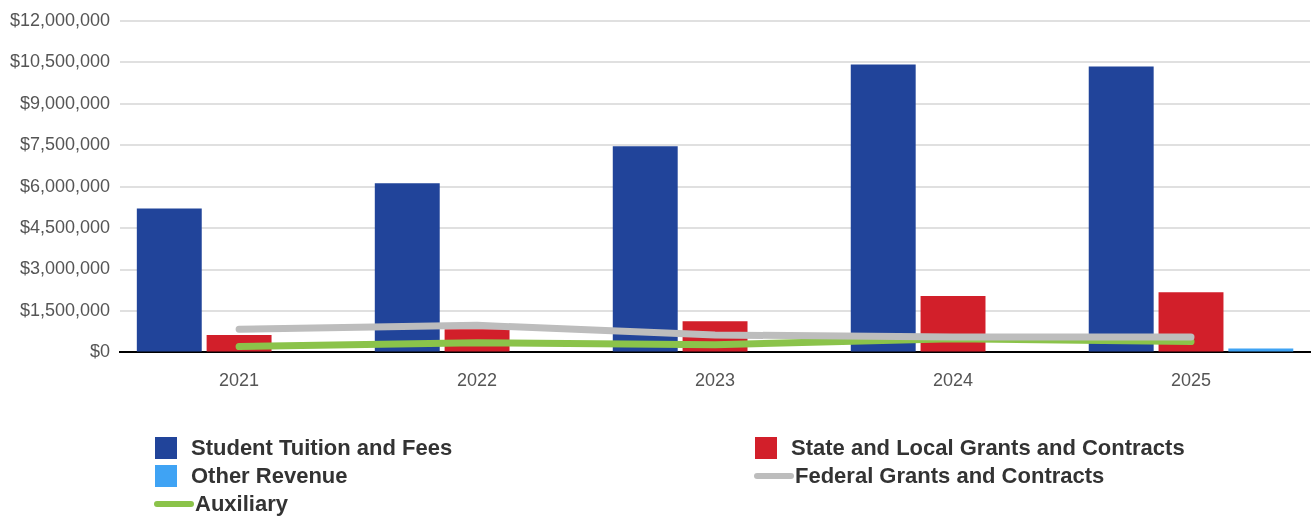  I want to click on legend-label: State and Local Grants and Contracts, so click(988, 448).